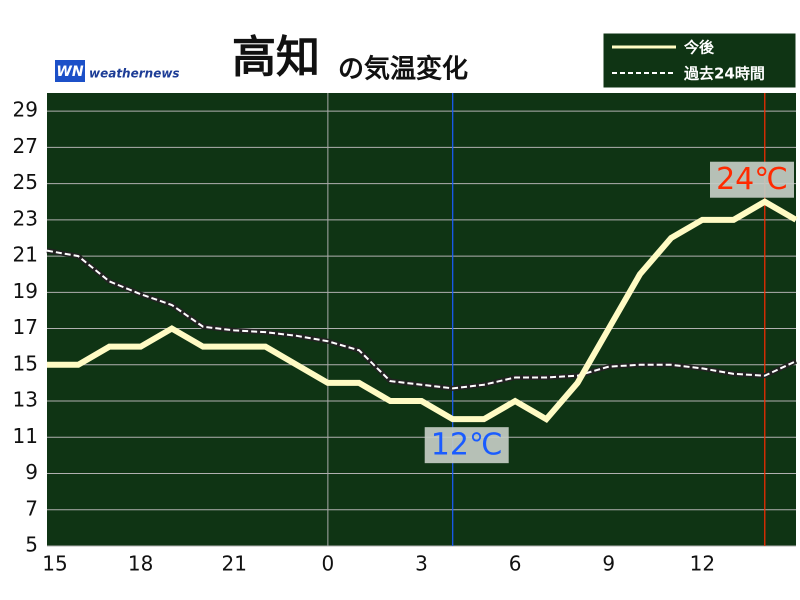 The image size is (800, 600). Describe the element at coordinates (515, 564) in the screenshot. I see `x-tick-label: 6` at that location.